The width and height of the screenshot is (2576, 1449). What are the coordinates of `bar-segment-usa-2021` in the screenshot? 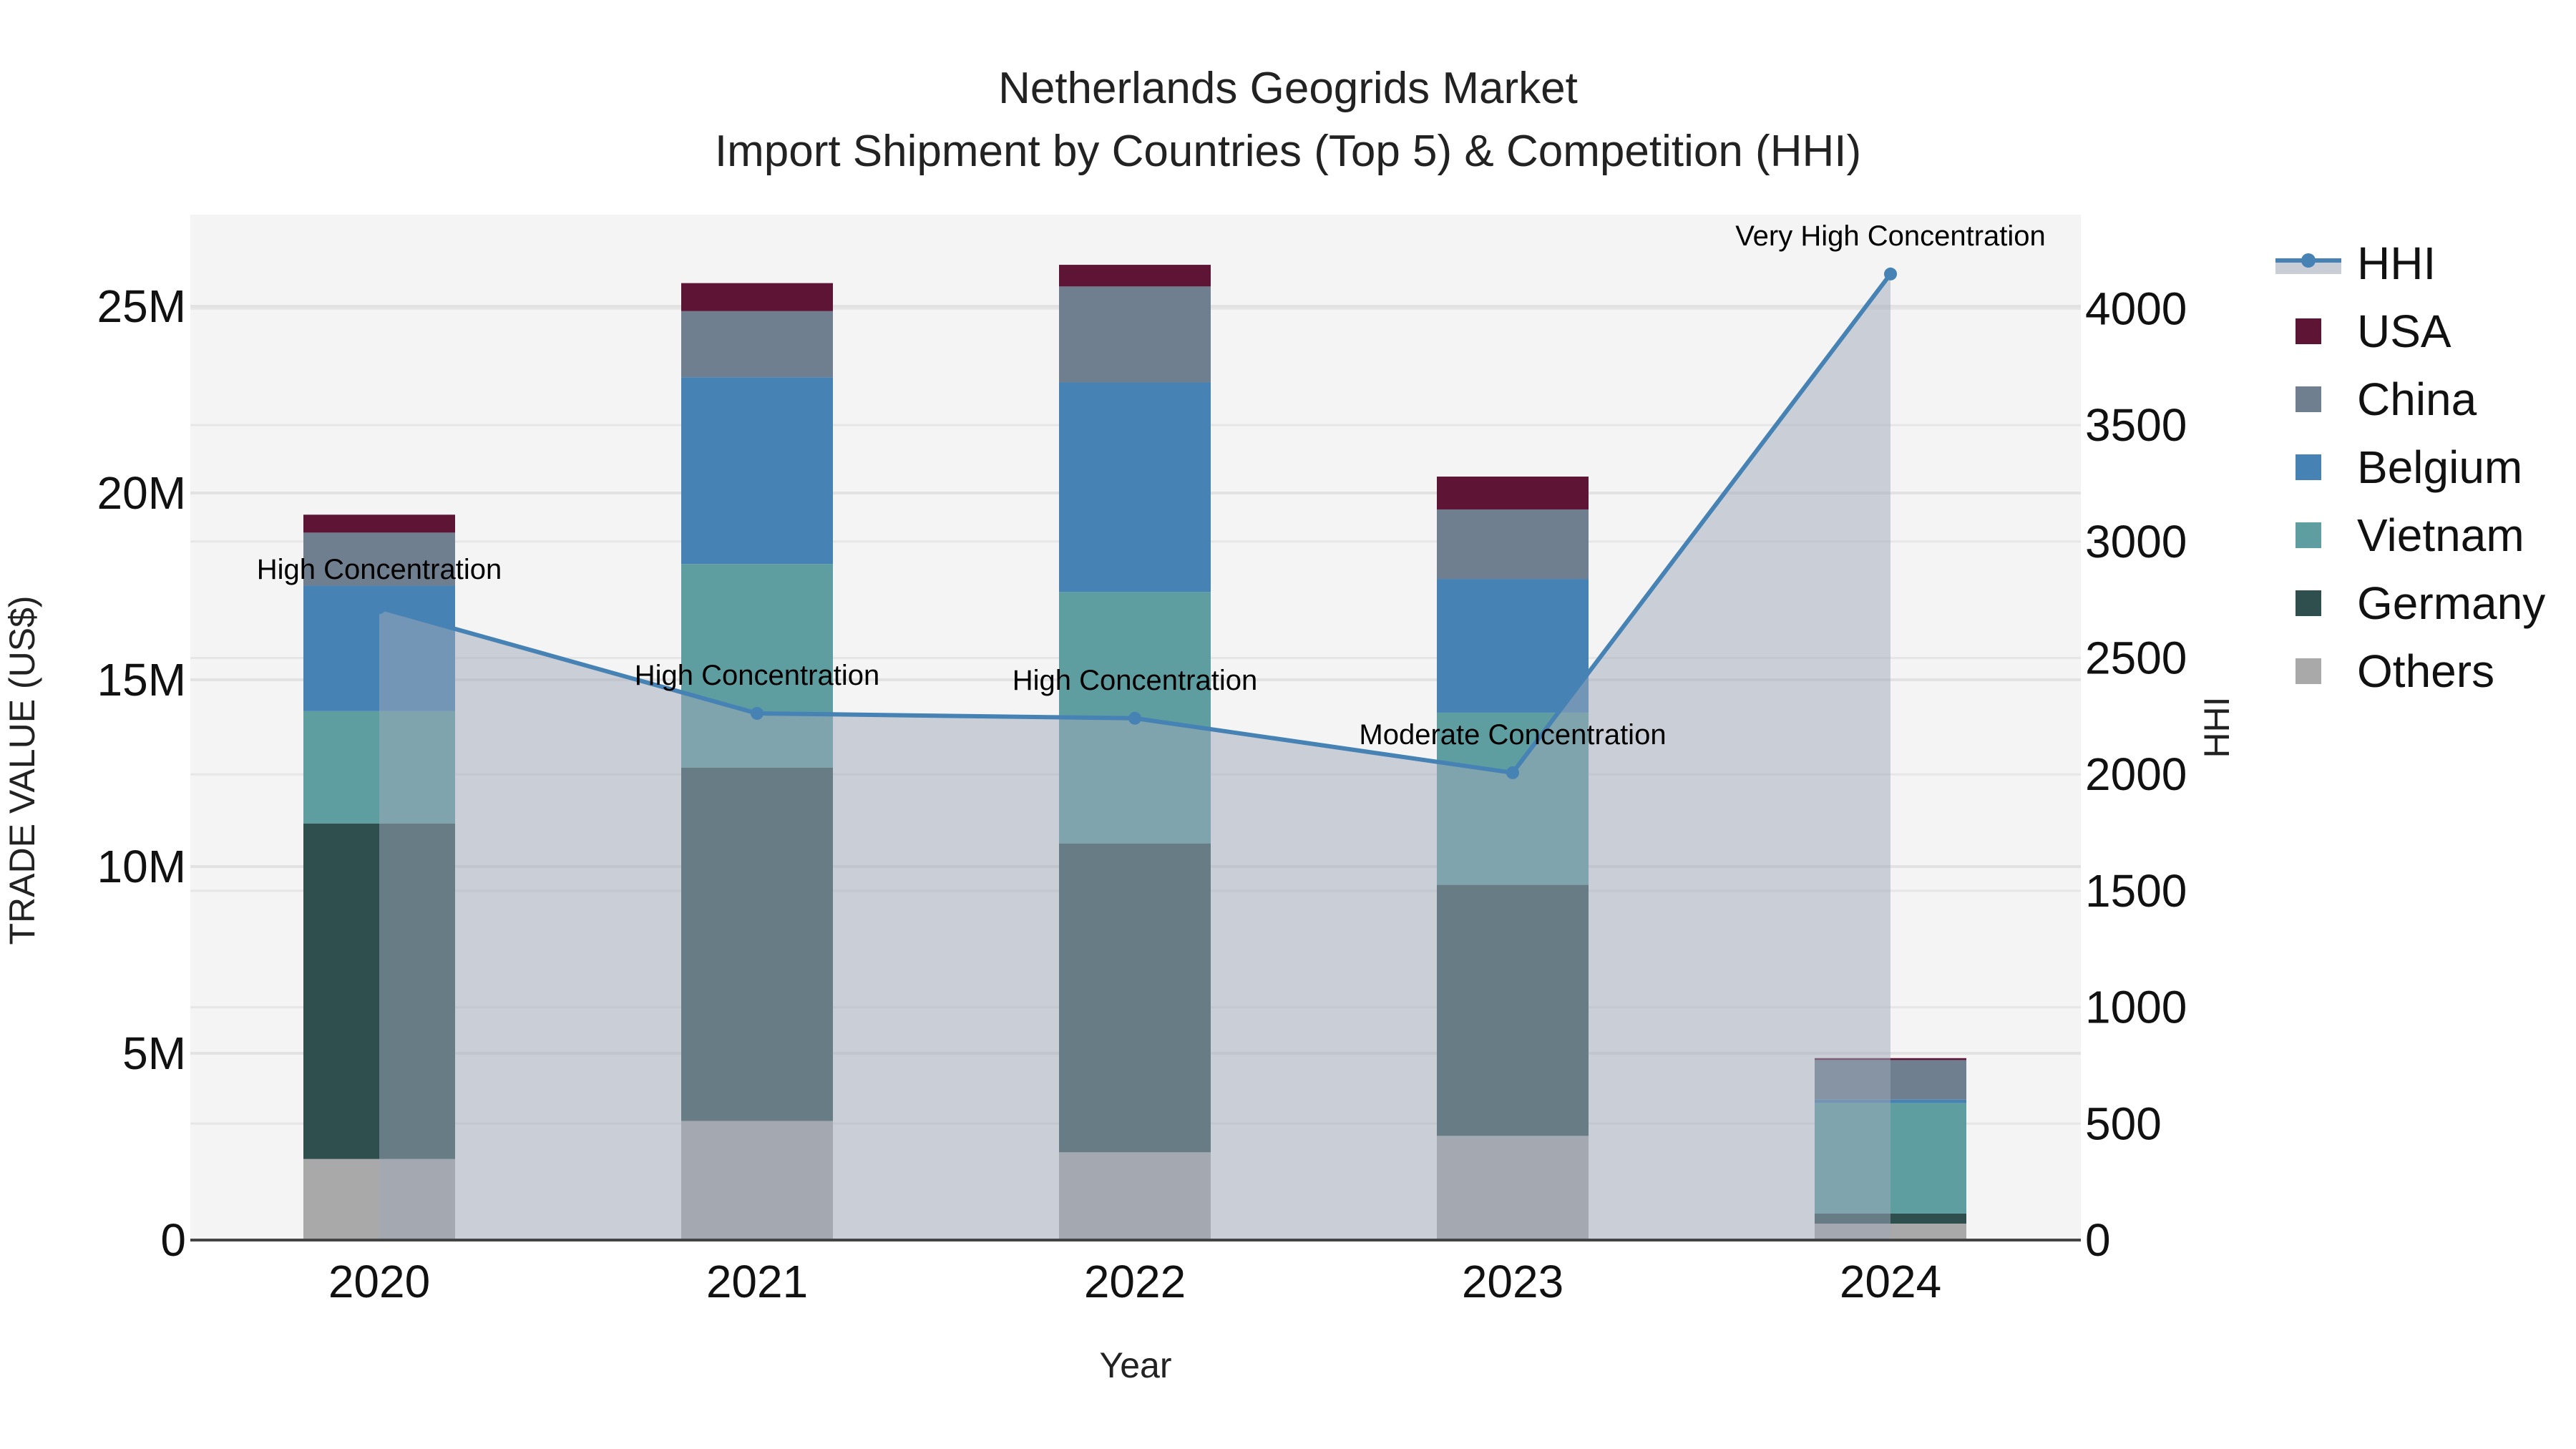 It's located at (757, 297).